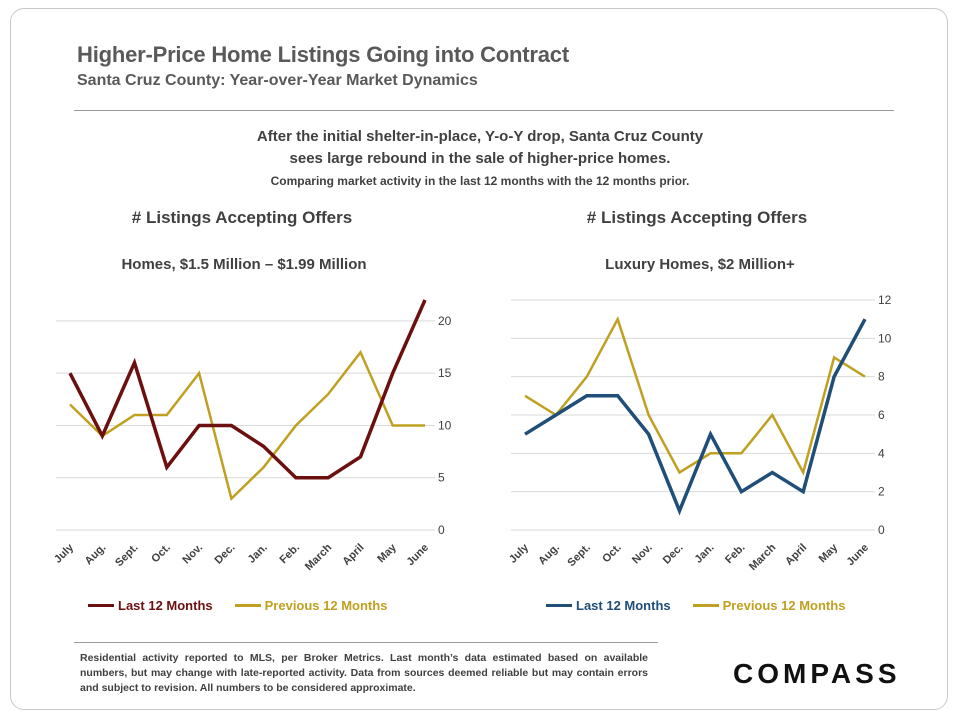 Image resolution: width=960 pixels, height=720 pixels. Describe the element at coordinates (242, 217) in the screenshot. I see `left-chart-title: # Listings Accepting Offers` at that location.